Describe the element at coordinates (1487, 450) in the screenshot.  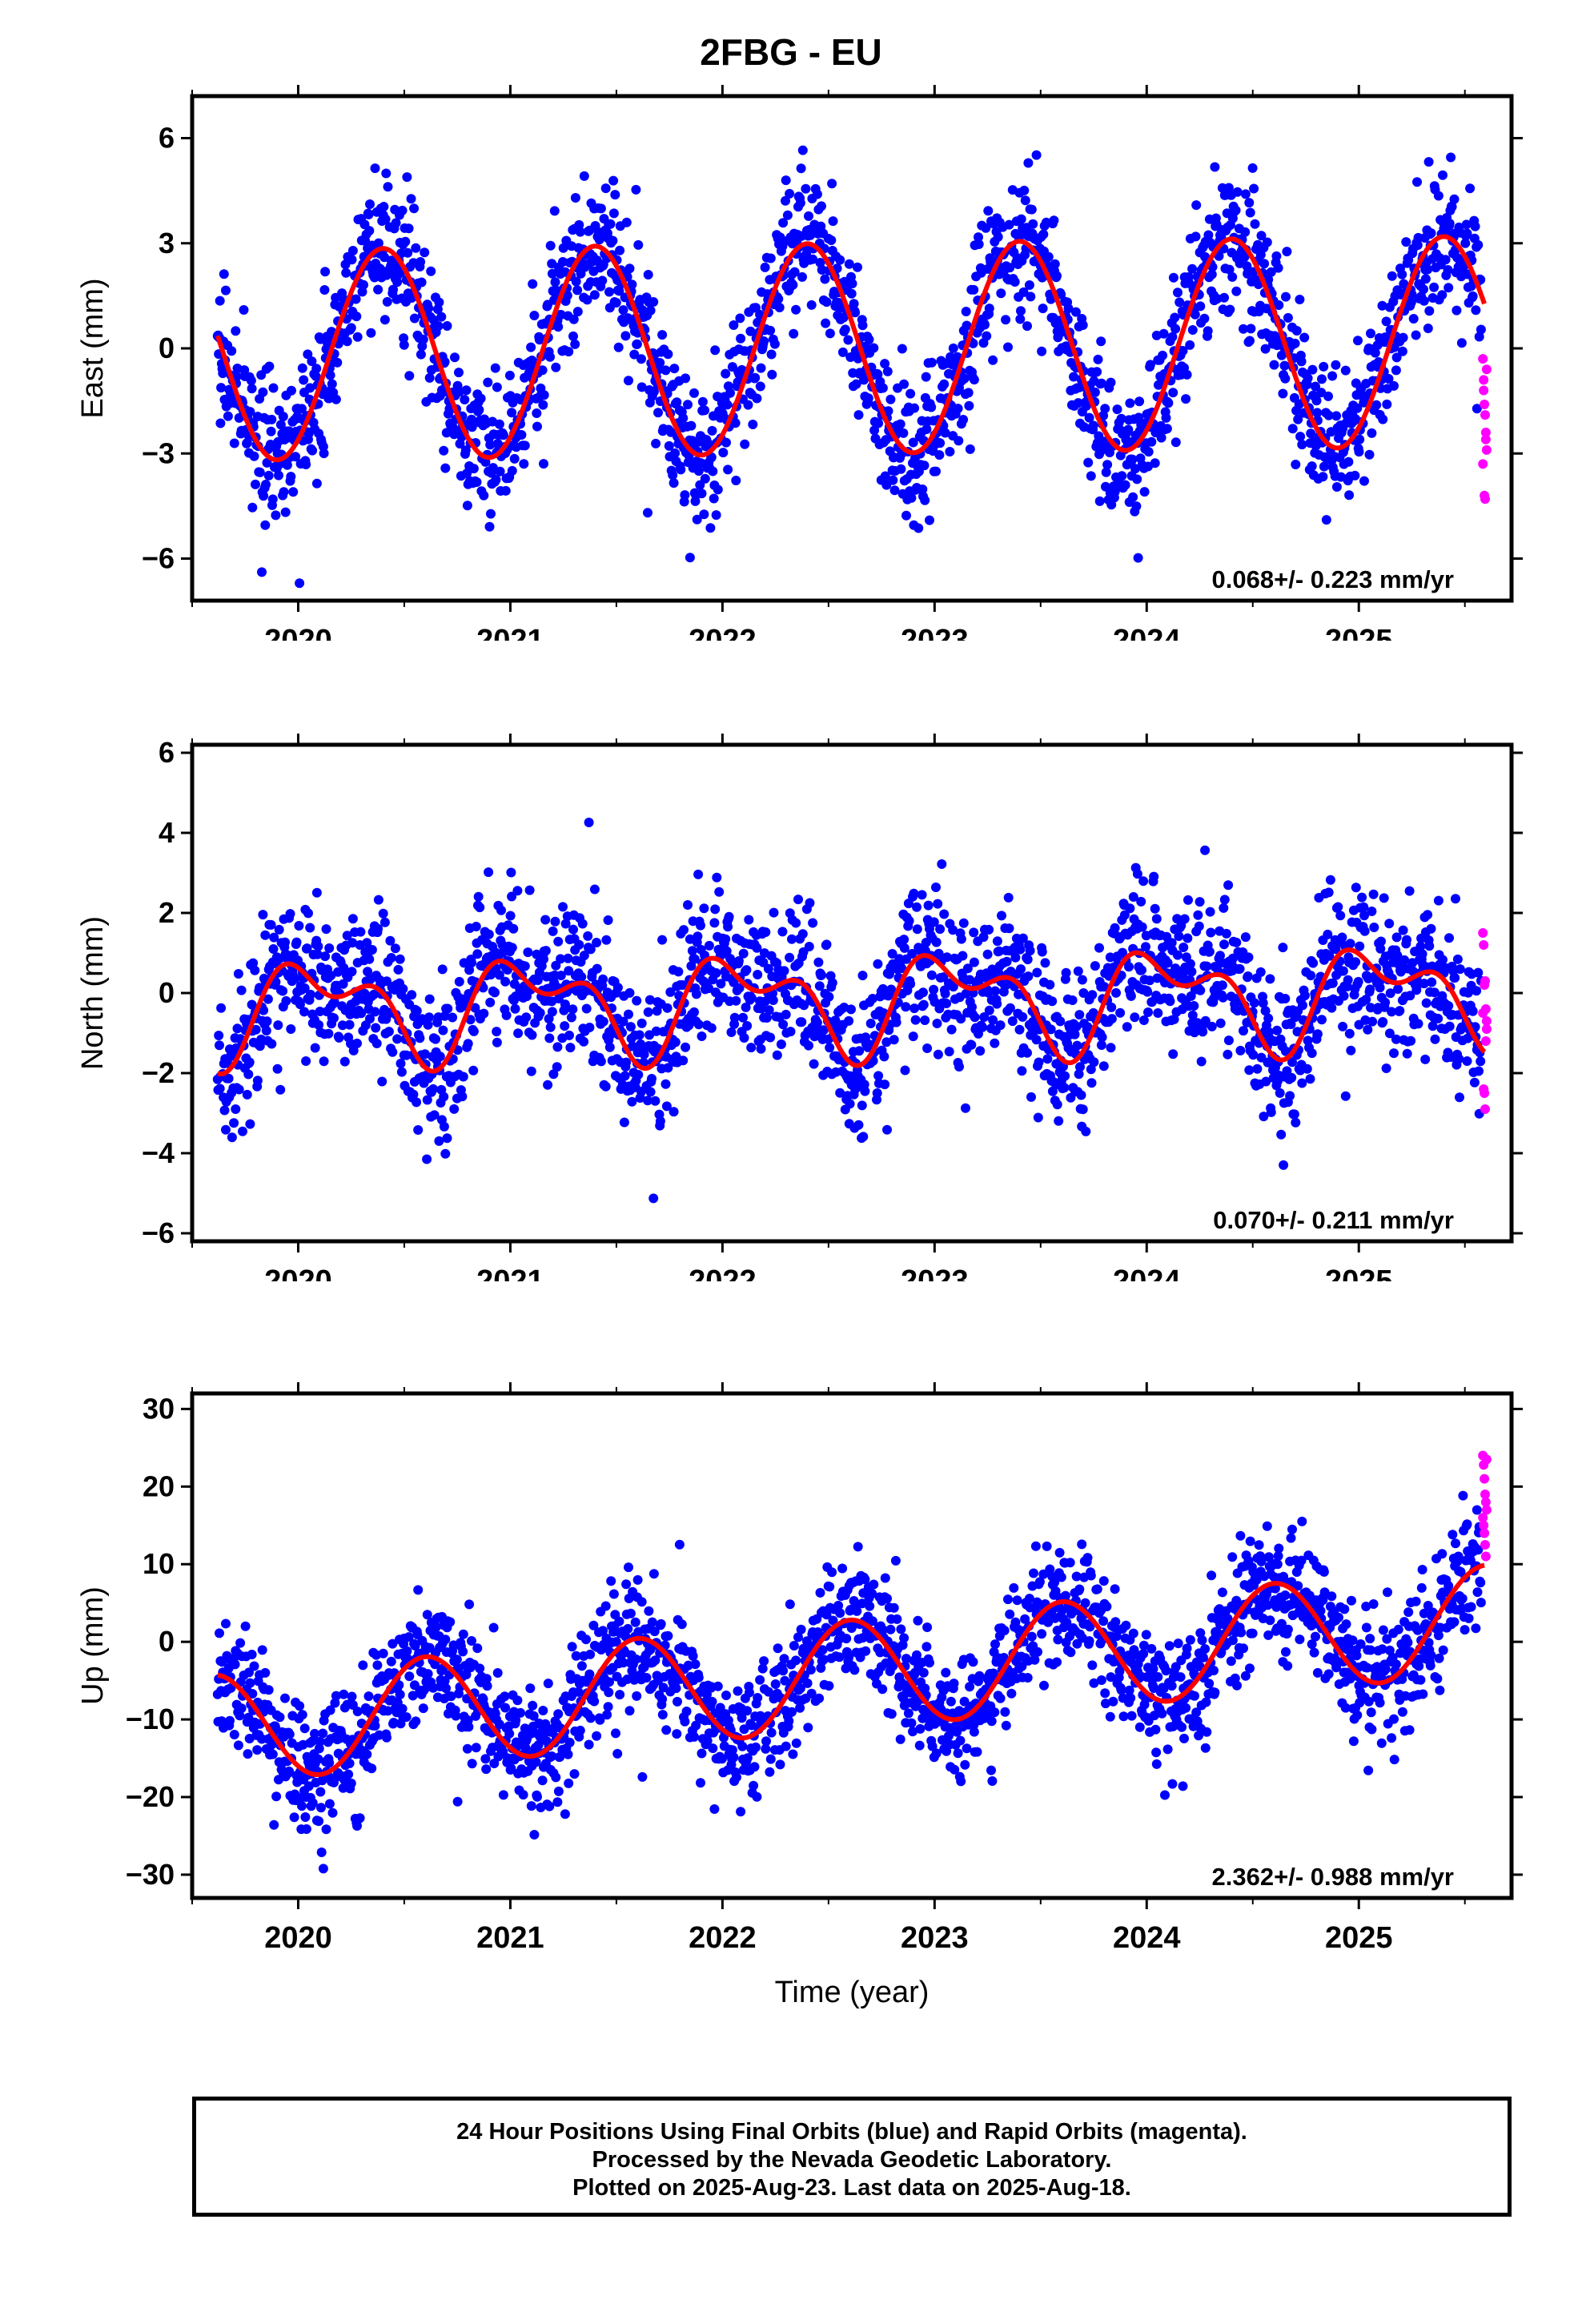
I see `east-rapid-point` at that location.